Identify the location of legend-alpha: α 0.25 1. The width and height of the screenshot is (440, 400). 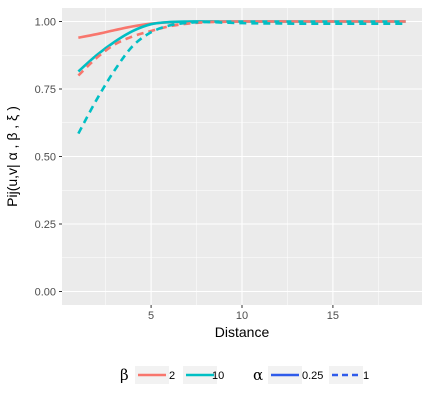
(311, 375).